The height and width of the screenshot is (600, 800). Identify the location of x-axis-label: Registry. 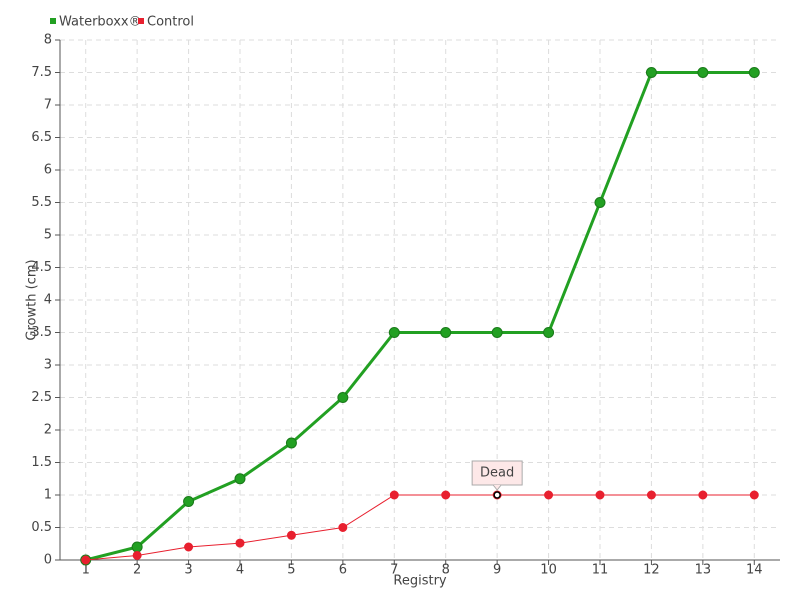
(420, 581).